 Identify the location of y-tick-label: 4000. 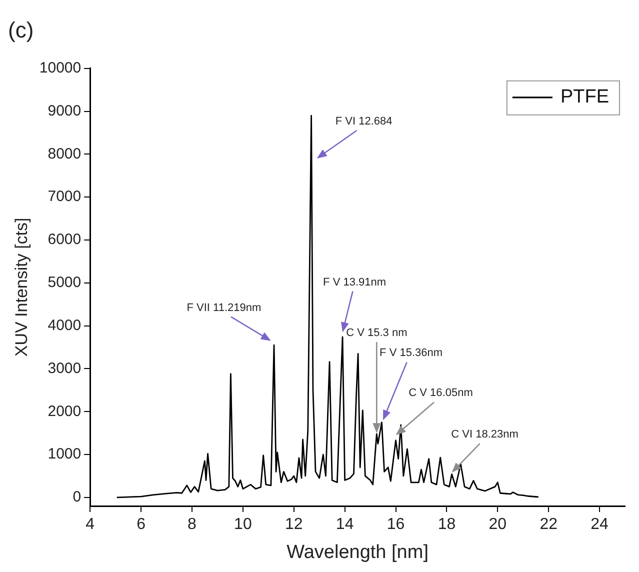
(65, 325).